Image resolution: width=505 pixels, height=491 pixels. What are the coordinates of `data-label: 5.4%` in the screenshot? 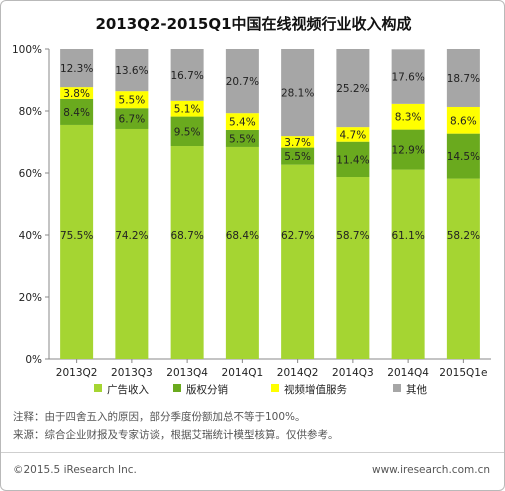 It's located at (242, 123).